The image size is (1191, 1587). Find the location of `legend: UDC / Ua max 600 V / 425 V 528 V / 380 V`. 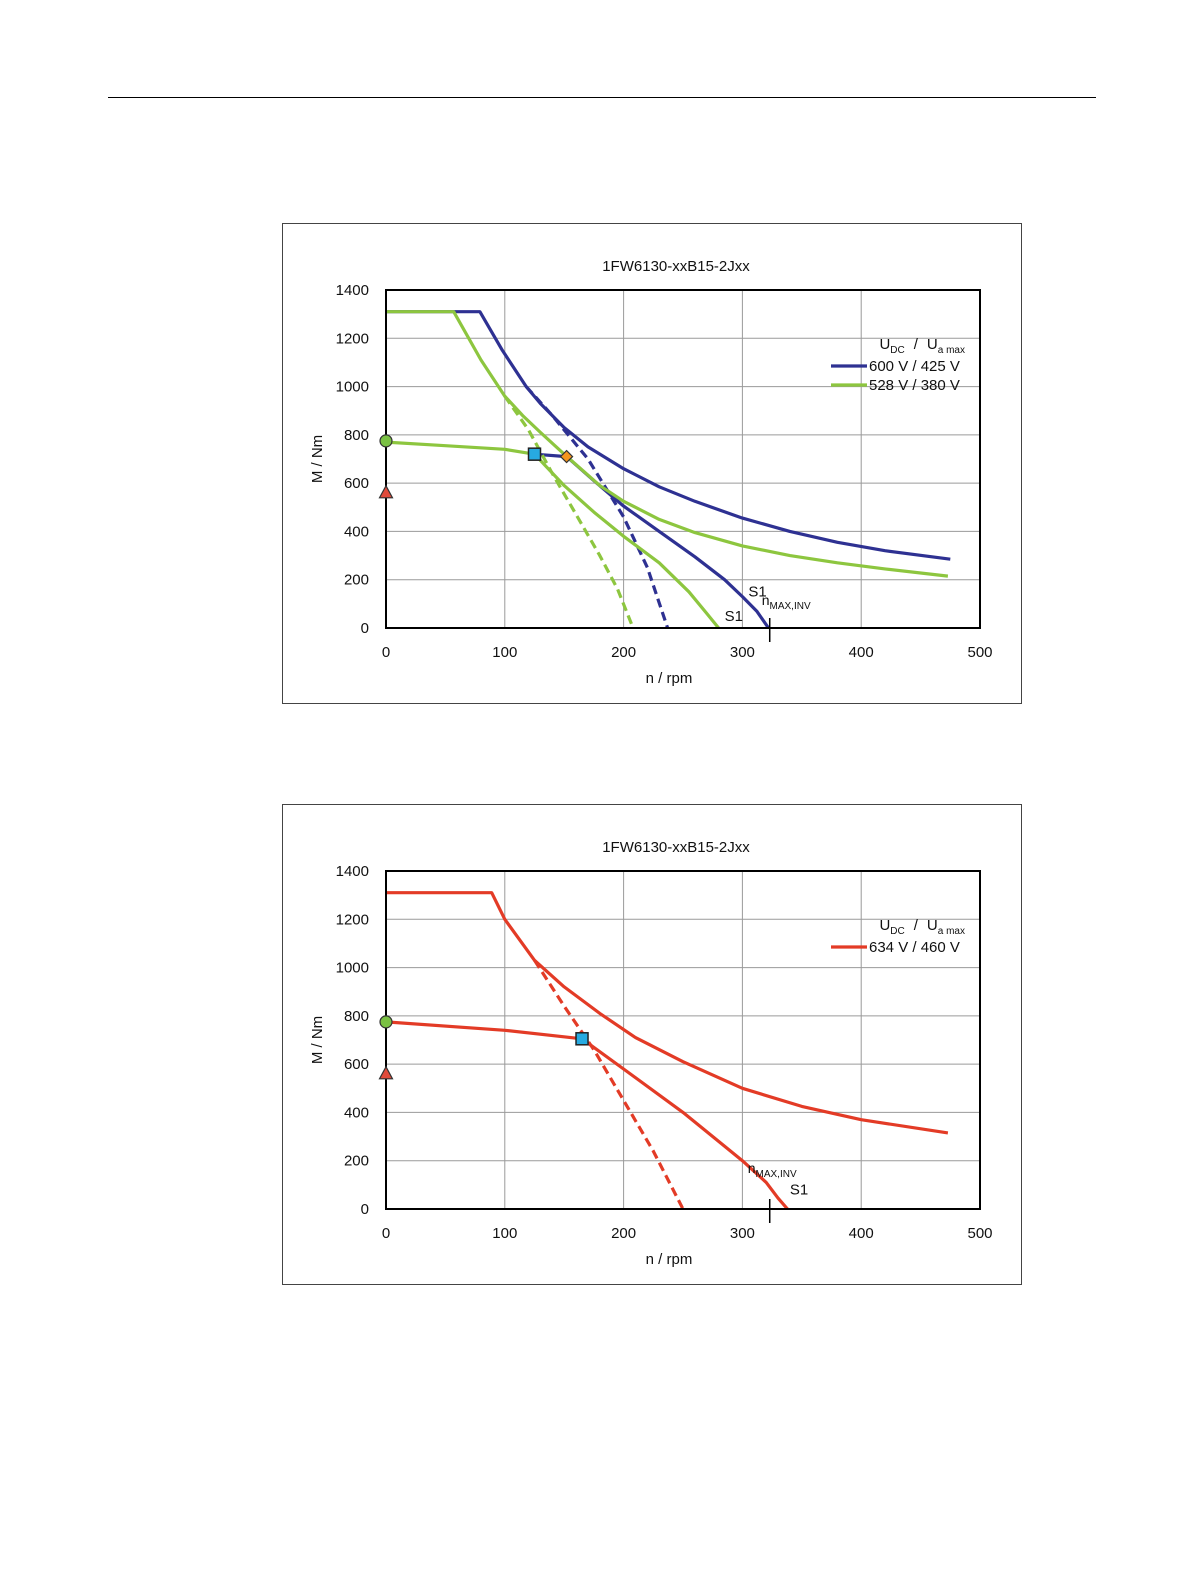

legend: UDC / Ua max 600 V / 425 V 528 V / 380 V is located at coordinates (898, 365).